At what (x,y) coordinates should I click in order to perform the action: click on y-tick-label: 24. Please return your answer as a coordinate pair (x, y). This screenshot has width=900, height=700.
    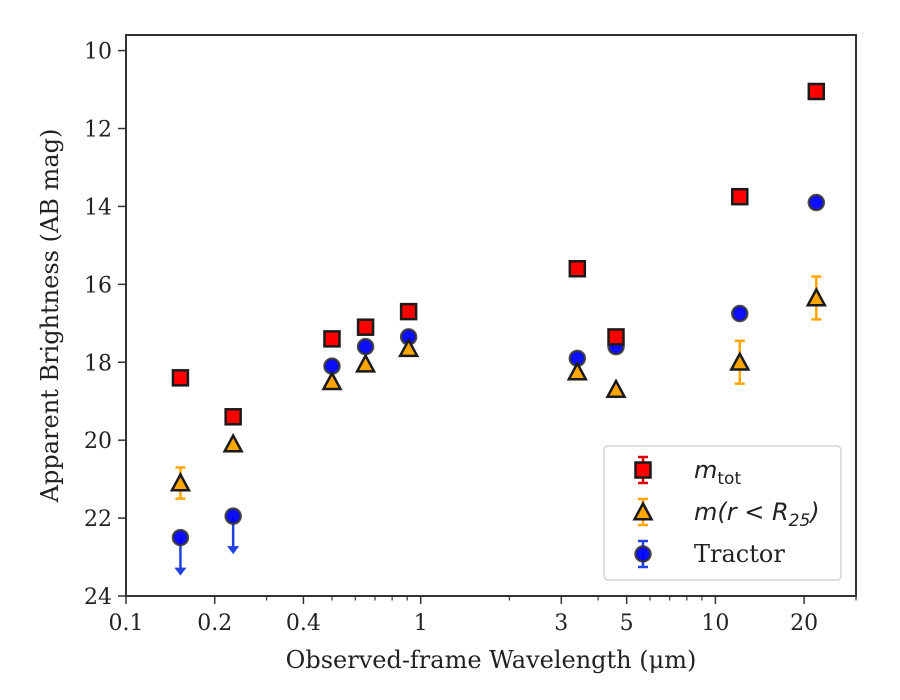
    Looking at the image, I should click on (98, 597).